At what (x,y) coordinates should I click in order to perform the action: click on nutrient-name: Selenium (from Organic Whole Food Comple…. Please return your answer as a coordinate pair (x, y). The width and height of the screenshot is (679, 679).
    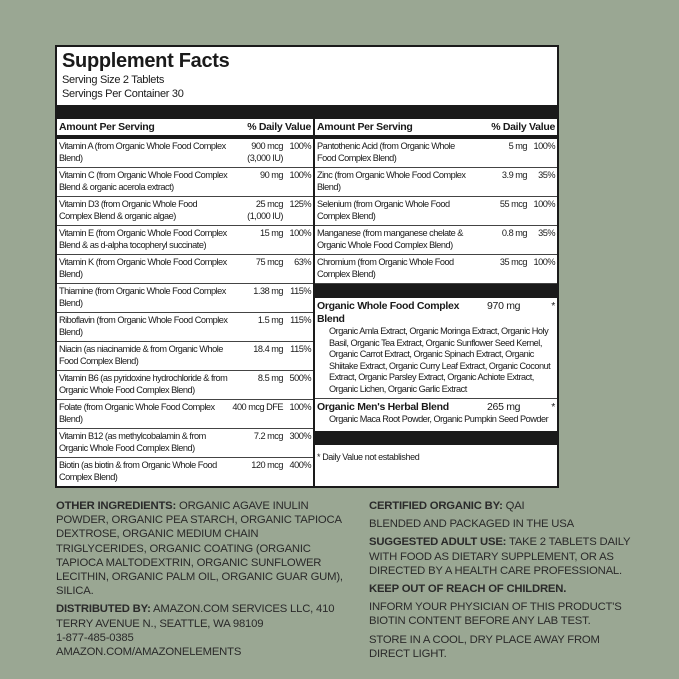
    Looking at the image, I should click on (383, 210).